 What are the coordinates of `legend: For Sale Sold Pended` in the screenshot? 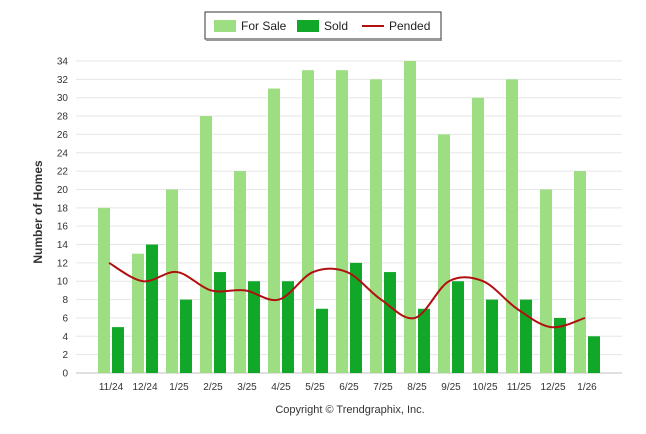 It's located at (323, 26).